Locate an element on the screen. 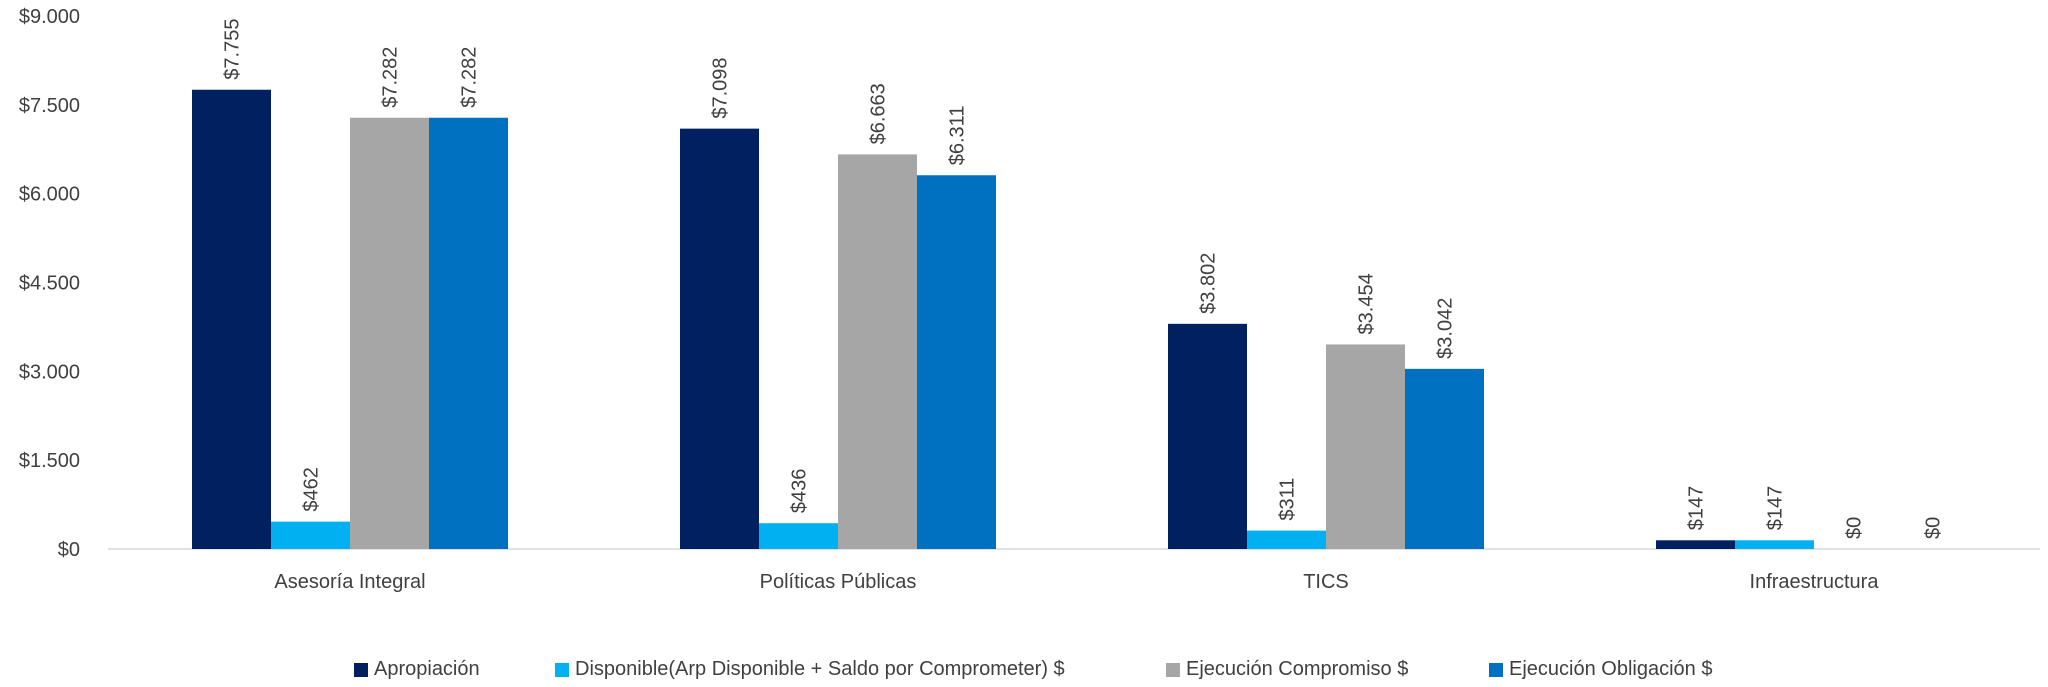 Image resolution: width=2048 pixels, height=687 pixels. data-label: $436 is located at coordinates (800, 491).